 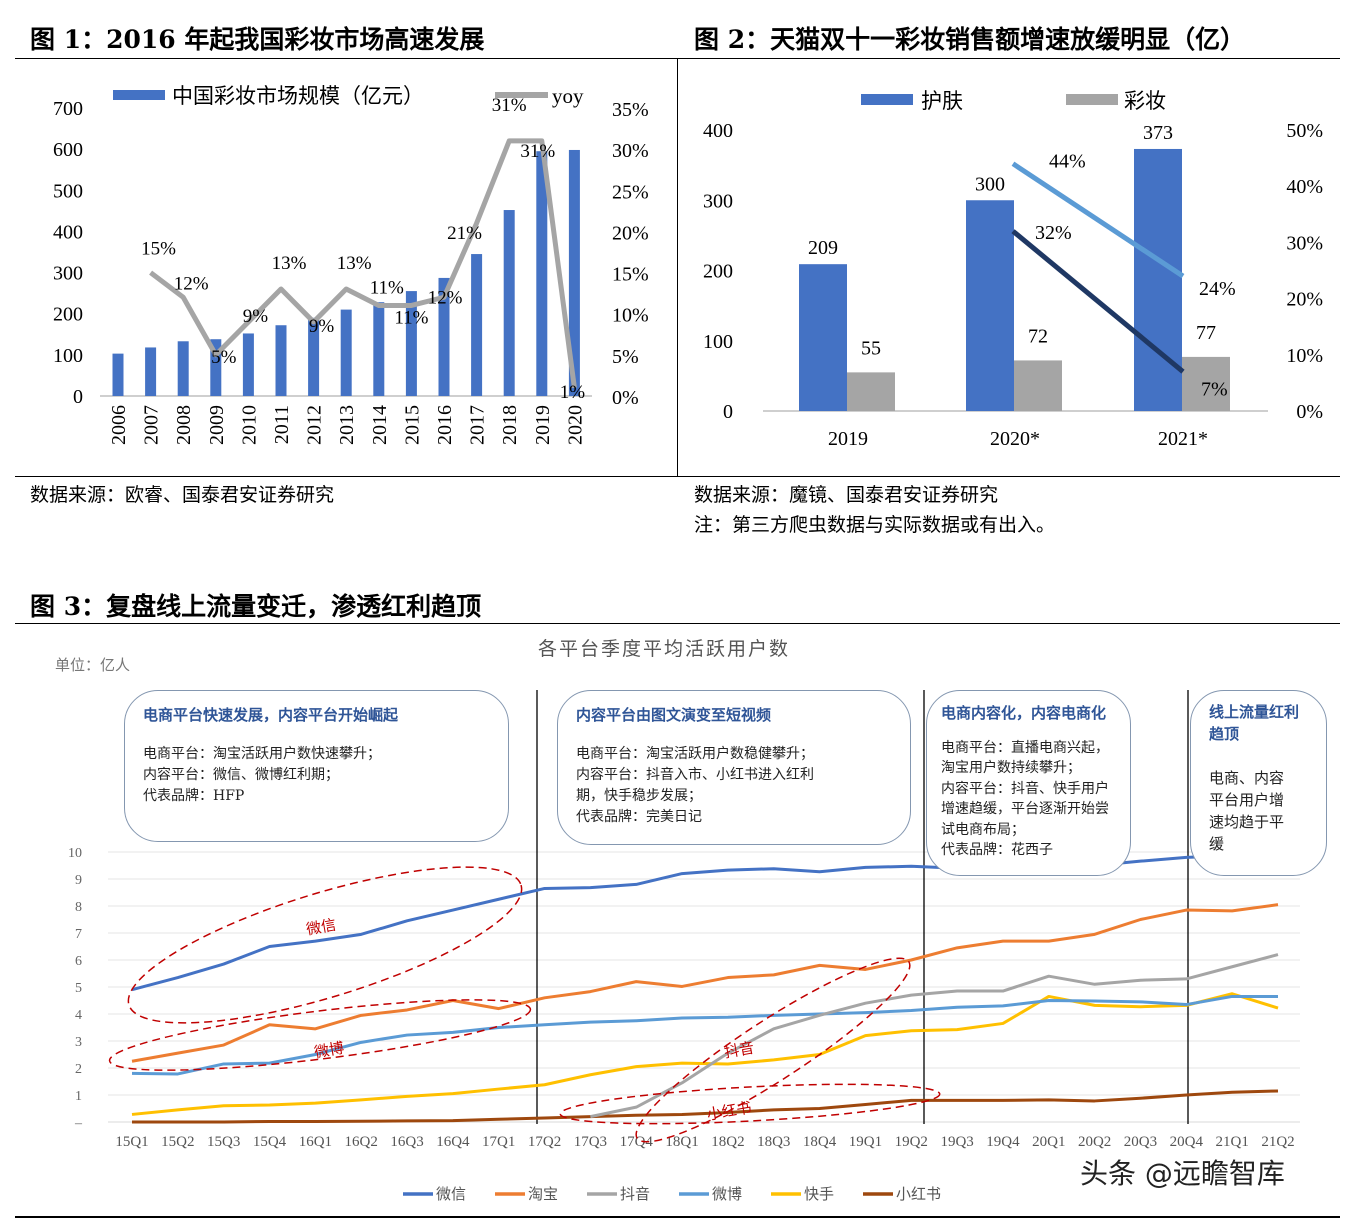 I want to click on data-label: 12%, so click(x=445, y=297).